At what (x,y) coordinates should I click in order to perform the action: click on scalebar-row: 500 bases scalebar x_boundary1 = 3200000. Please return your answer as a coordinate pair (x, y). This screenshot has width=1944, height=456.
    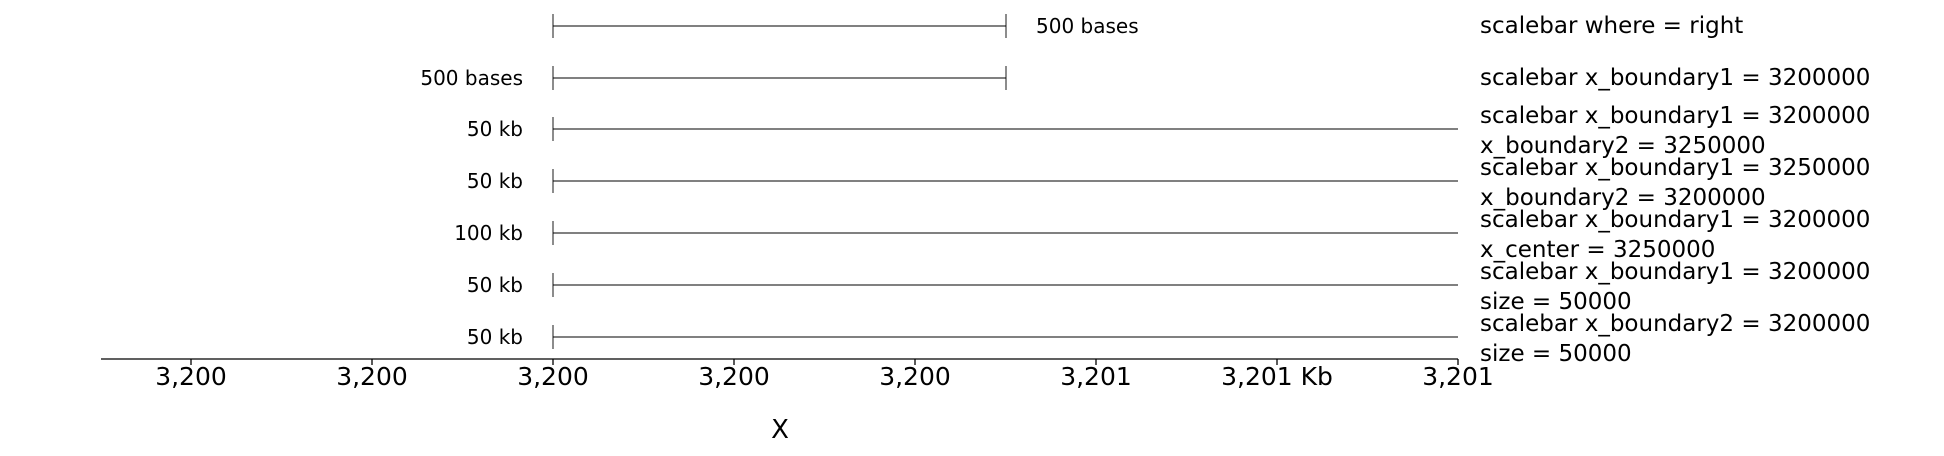
    Looking at the image, I should click on (1145, 78).